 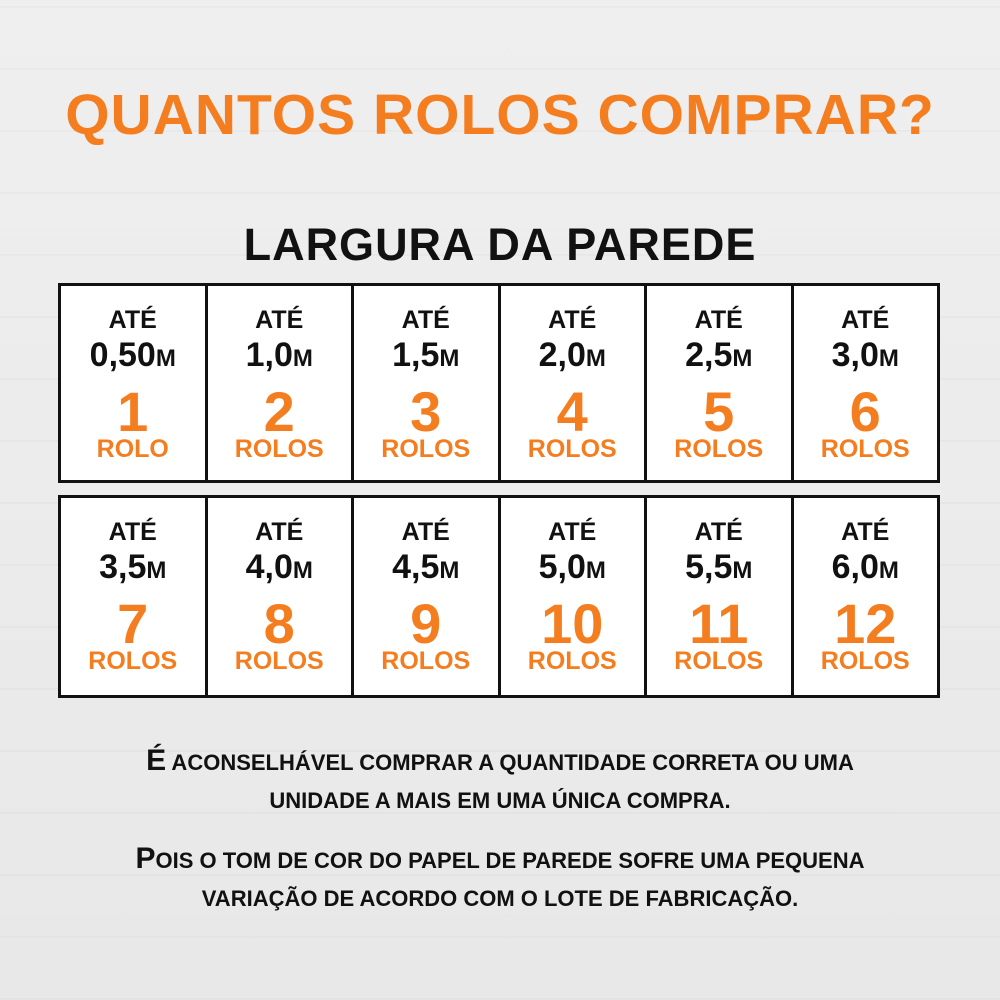 I want to click on wall-width: 5,0M, so click(x=573, y=567).